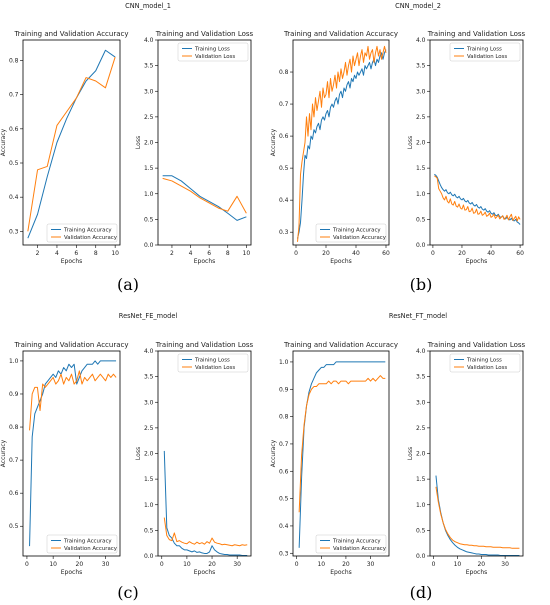 This screenshot has width=550, height=605. What do you see at coordinates (418, 6) in the screenshot?
I see `model-title-cnn-model-2: CNN_model_2` at bounding box center [418, 6].